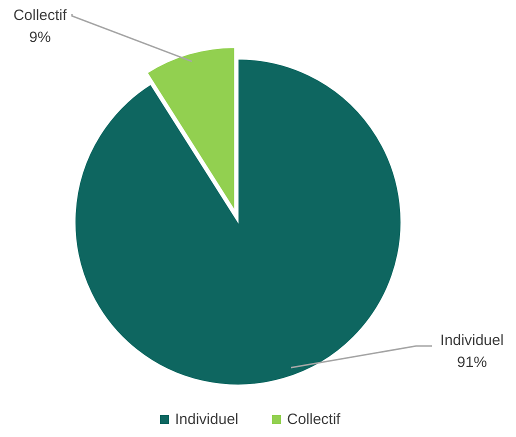 This screenshot has width=516, height=437. I want to click on data-label: 91%, so click(472, 362).